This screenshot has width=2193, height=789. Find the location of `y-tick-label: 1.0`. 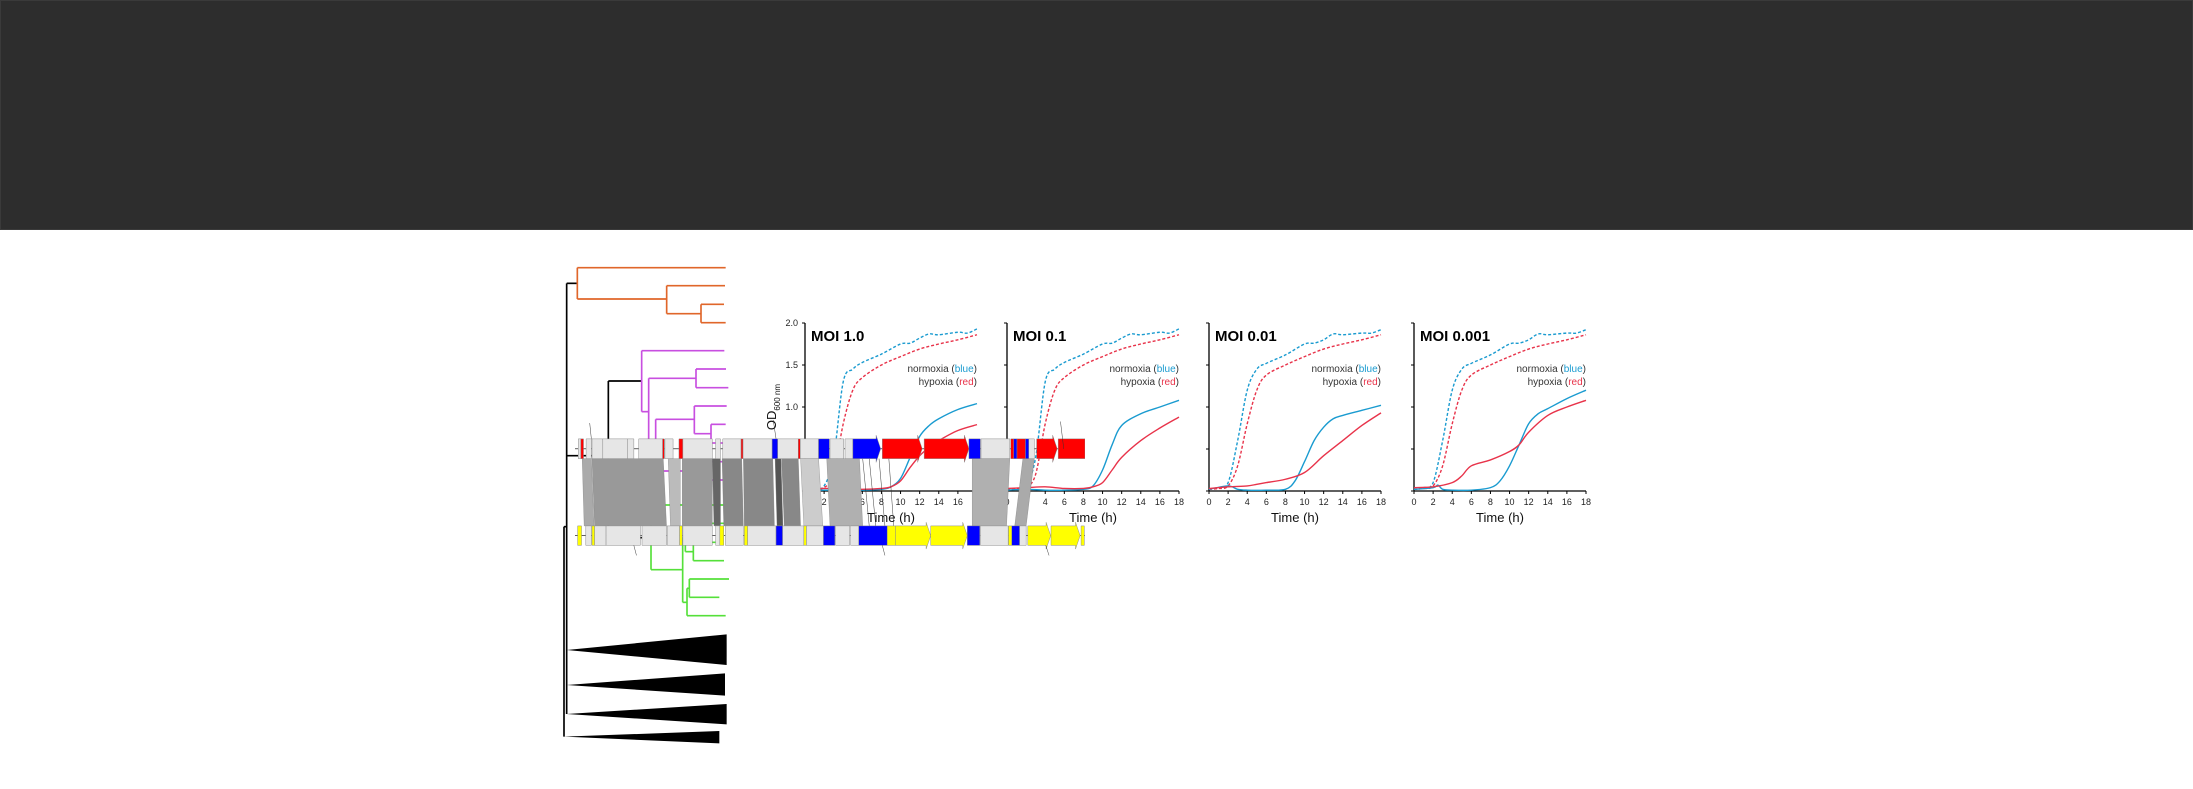

y-tick-label: 1.0 is located at coordinates (791, 407).